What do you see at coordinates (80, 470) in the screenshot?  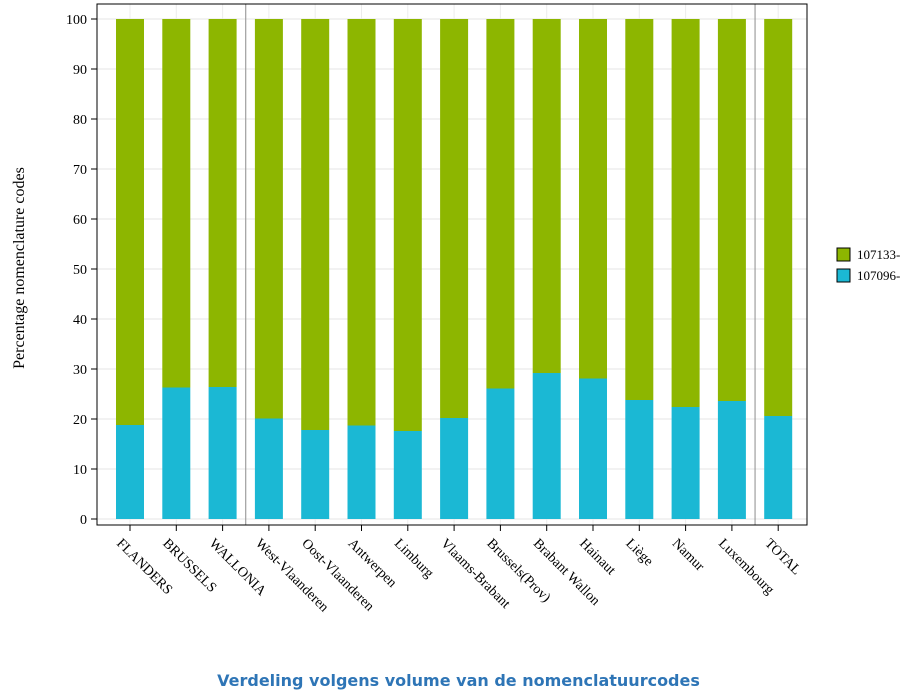 I see `y-tick-label: 10` at bounding box center [80, 470].